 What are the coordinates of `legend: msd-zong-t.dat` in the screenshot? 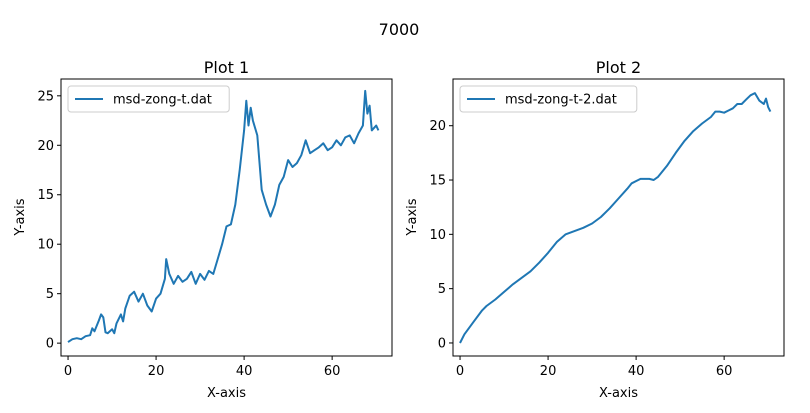 It's located at (148, 99).